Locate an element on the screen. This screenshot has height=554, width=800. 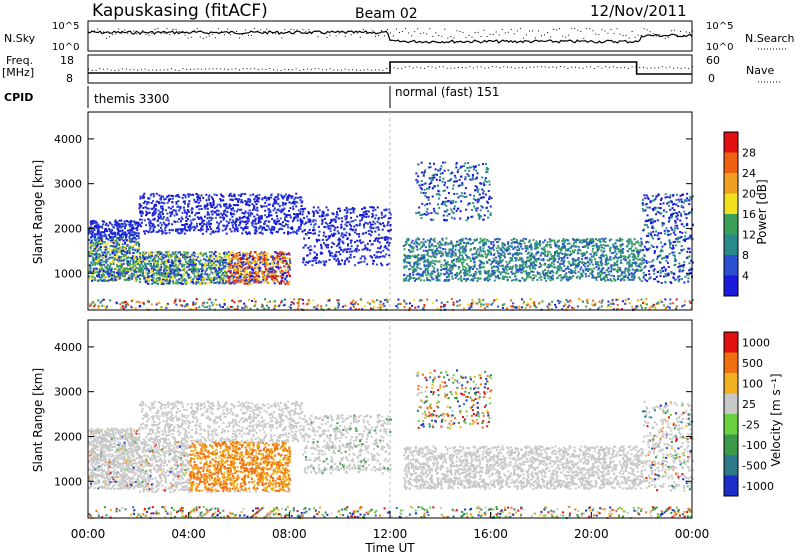
beam-label: Beam 02 is located at coordinates (386, 14).